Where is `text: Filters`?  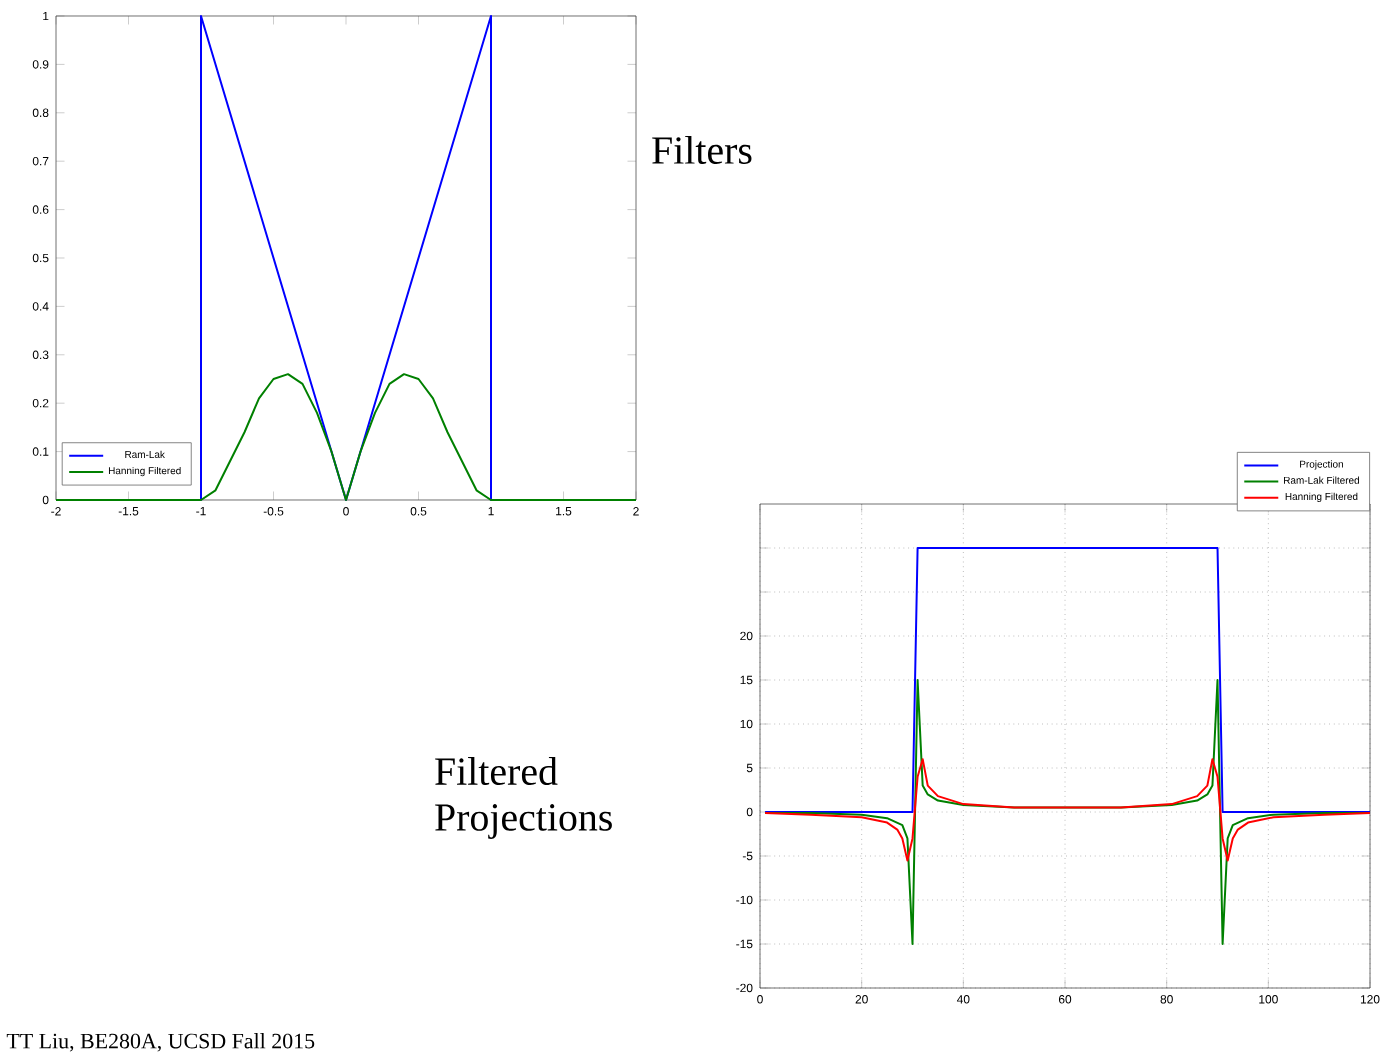 text: Filters is located at coordinates (702, 149).